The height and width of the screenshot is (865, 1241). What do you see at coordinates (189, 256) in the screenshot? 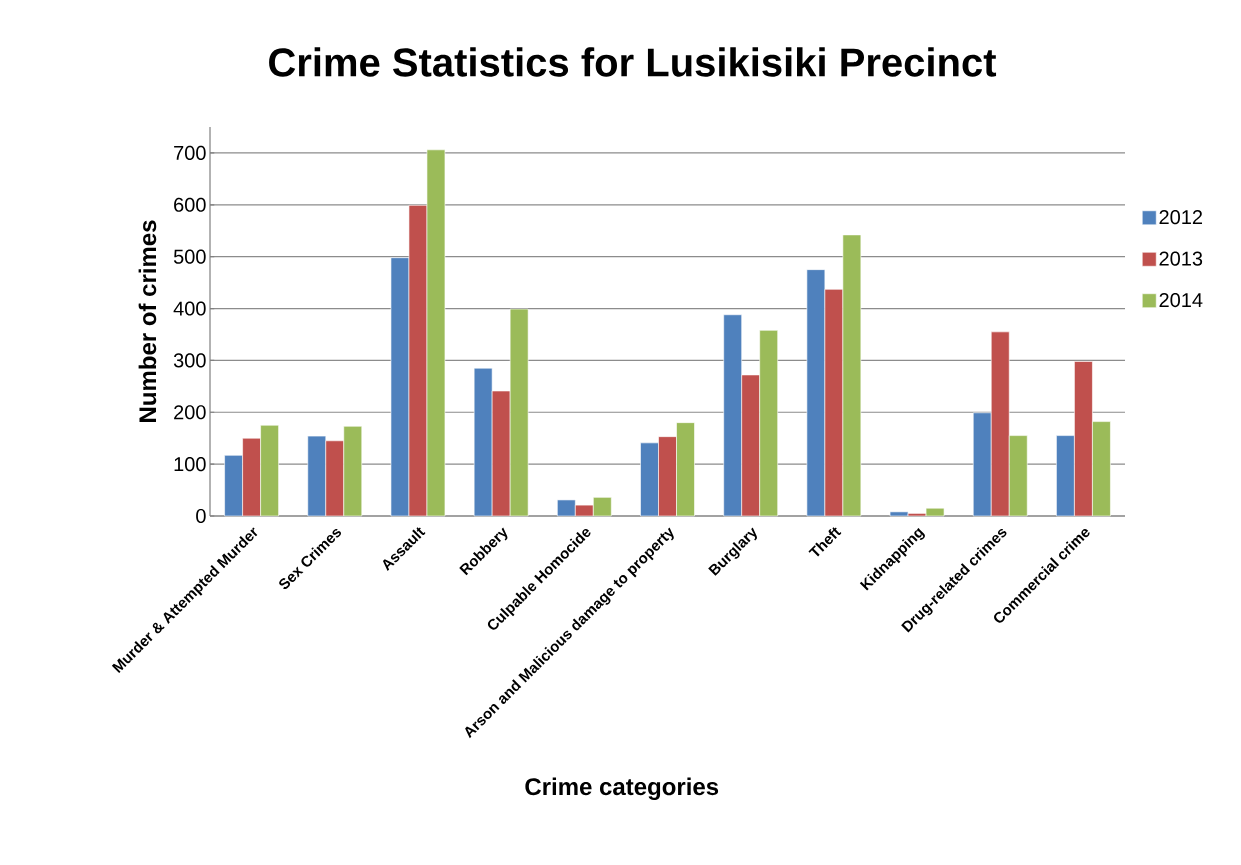
I see `y-tick-label: 500` at bounding box center [189, 256].